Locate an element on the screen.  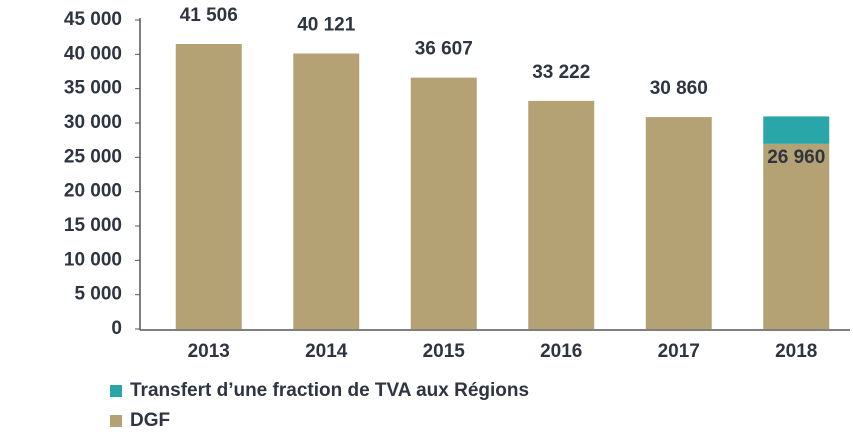
x-tick-label: 2015 is located at coordinates (444, 351).